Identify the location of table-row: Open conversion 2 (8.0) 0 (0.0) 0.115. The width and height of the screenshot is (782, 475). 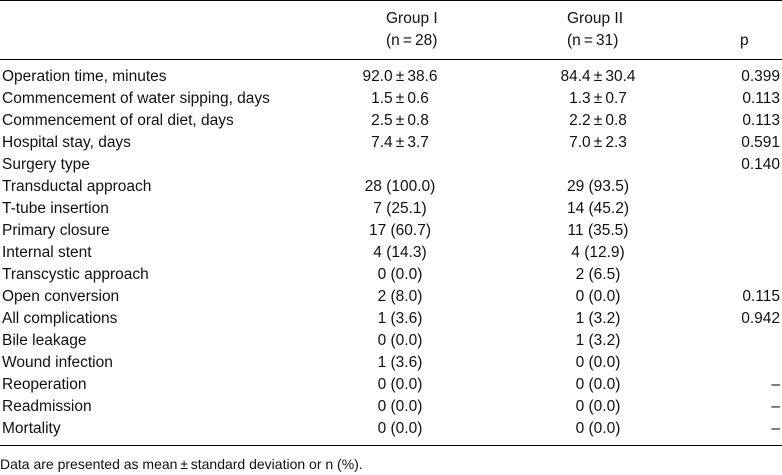
(391, 297).